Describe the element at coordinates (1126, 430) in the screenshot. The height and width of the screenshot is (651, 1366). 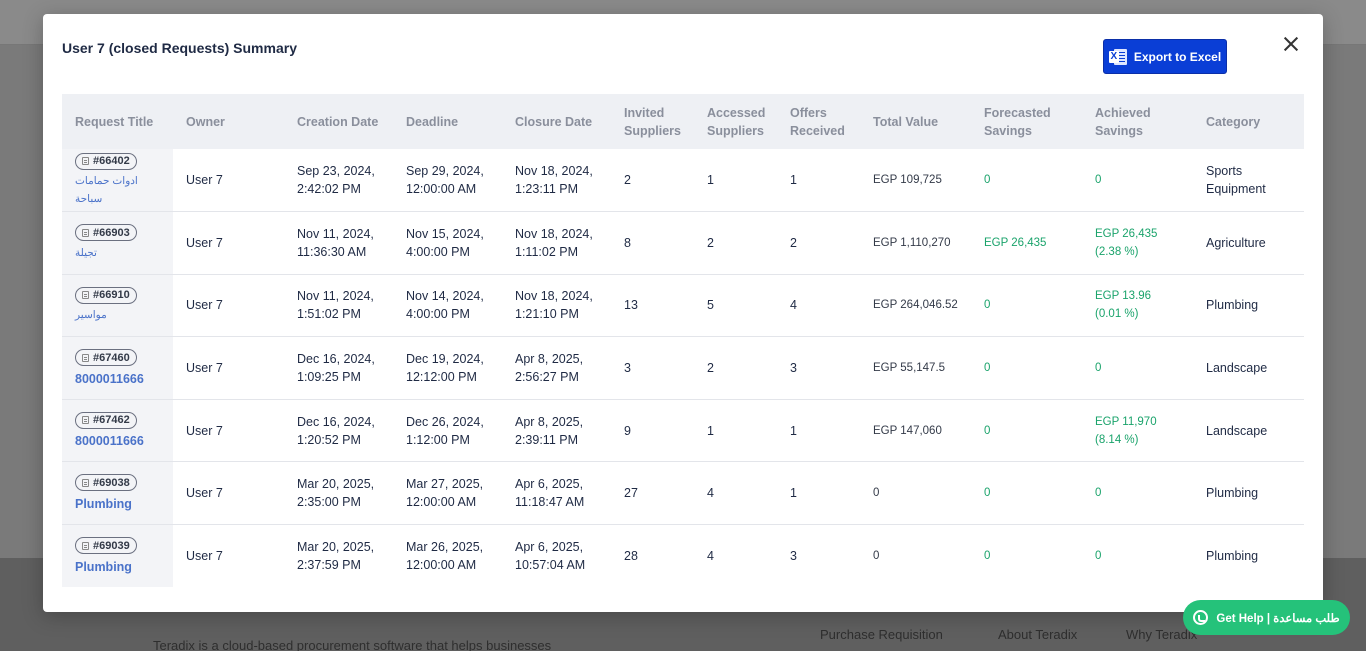
I see `achieved-savings-cell: EGP 11,970 (8.14 %)` at that location.